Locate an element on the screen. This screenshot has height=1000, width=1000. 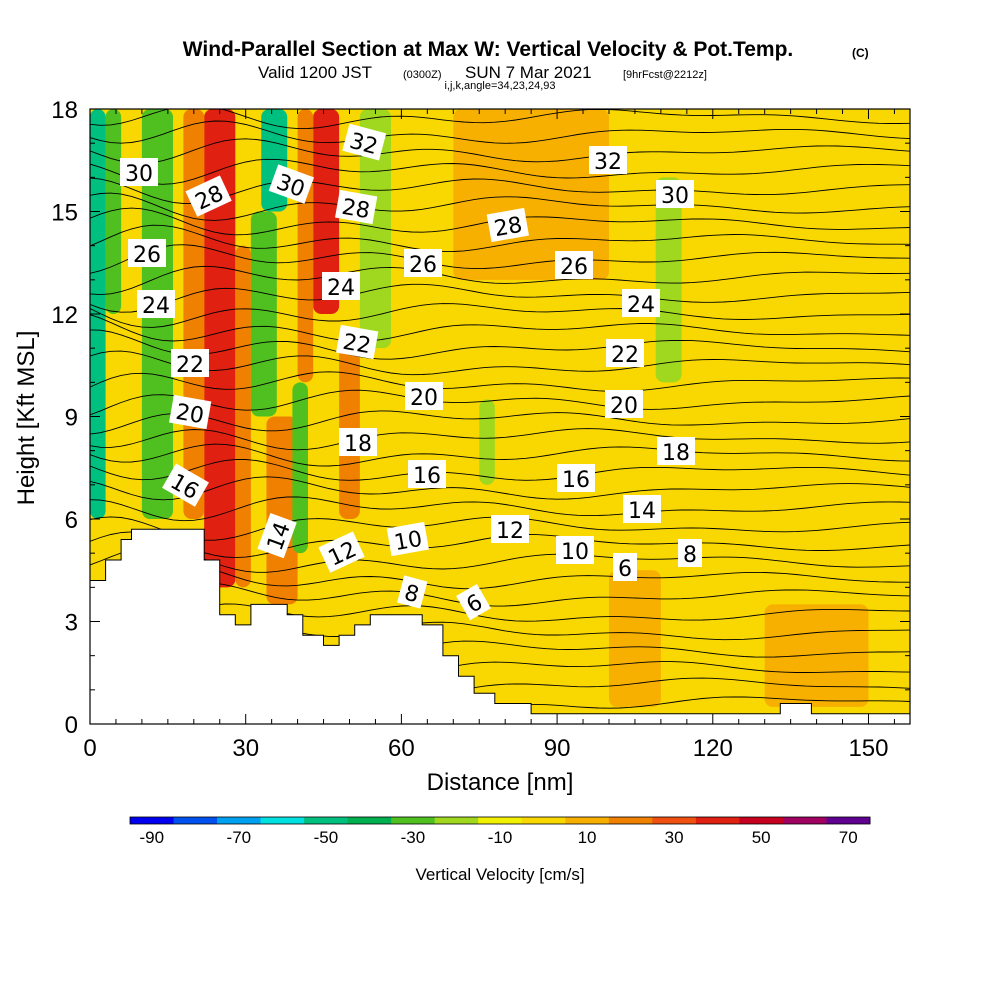
x-tick-label: 150 is located at coordinates (868, 748).